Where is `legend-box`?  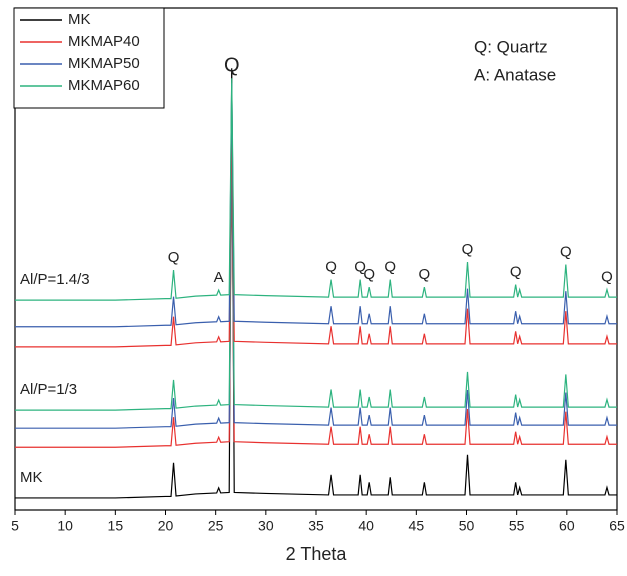
legend-box is located at coordinates (89, 58).